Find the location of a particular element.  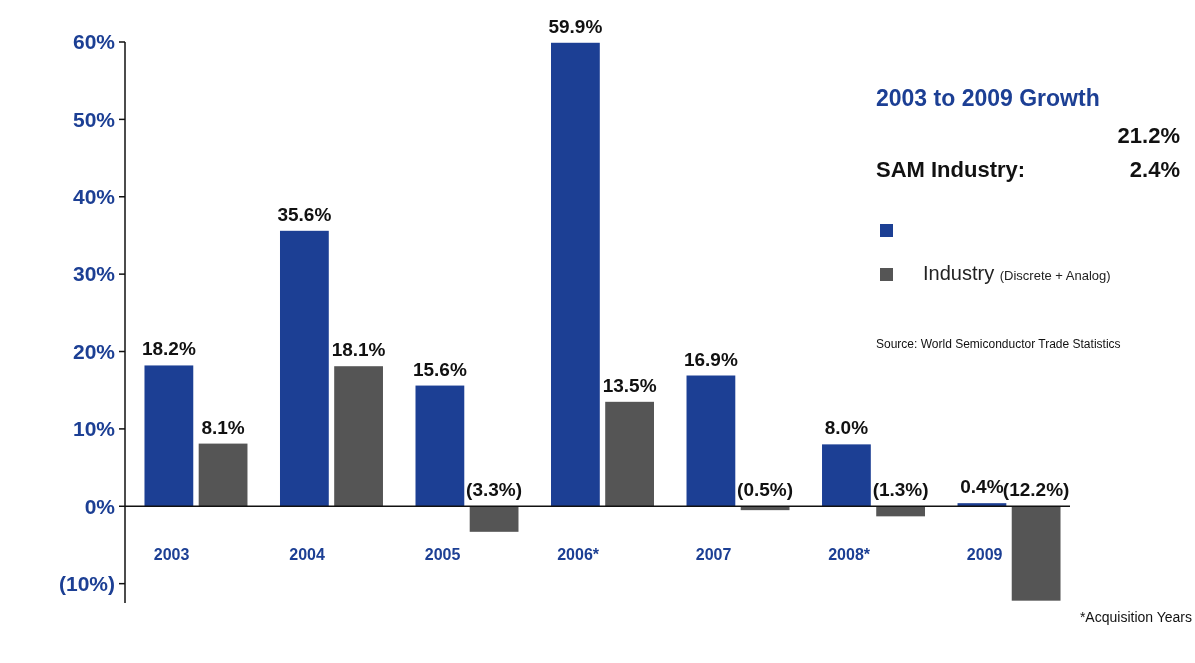

annotation: SAM Industry: is located at coordinates (951, 169).